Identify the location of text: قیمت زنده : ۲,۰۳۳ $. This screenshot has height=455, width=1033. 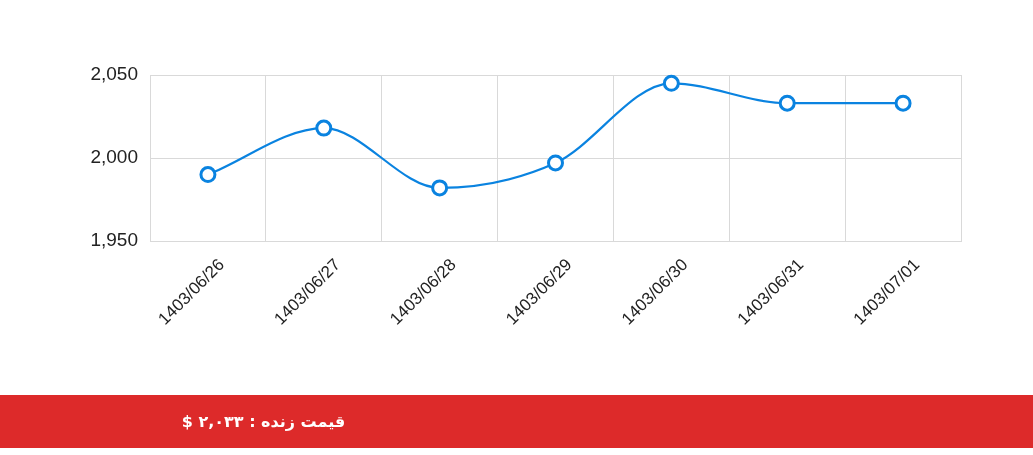
(263, 421).